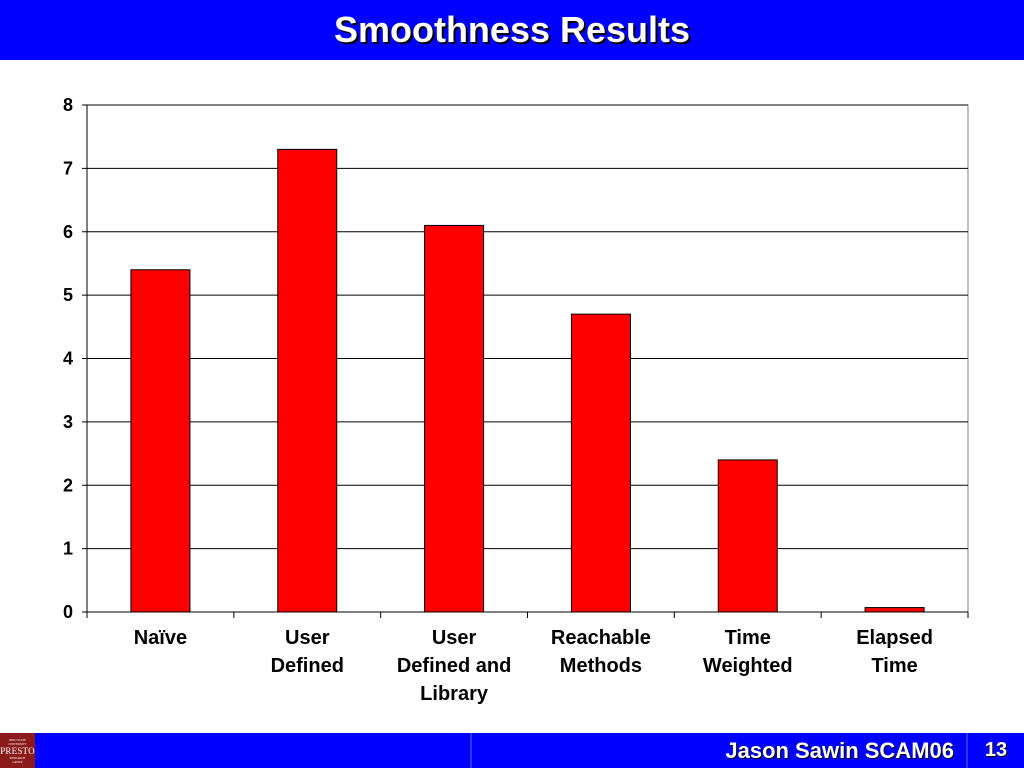  I want to click on logo-line3: RESEARCH, so click(17, 757).